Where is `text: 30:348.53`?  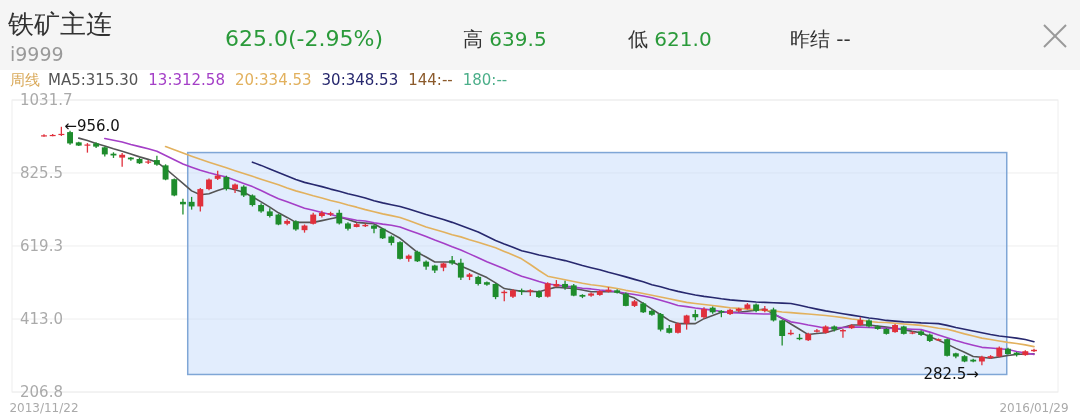
text: 30:348.53 is located at coordinates (360, 80).